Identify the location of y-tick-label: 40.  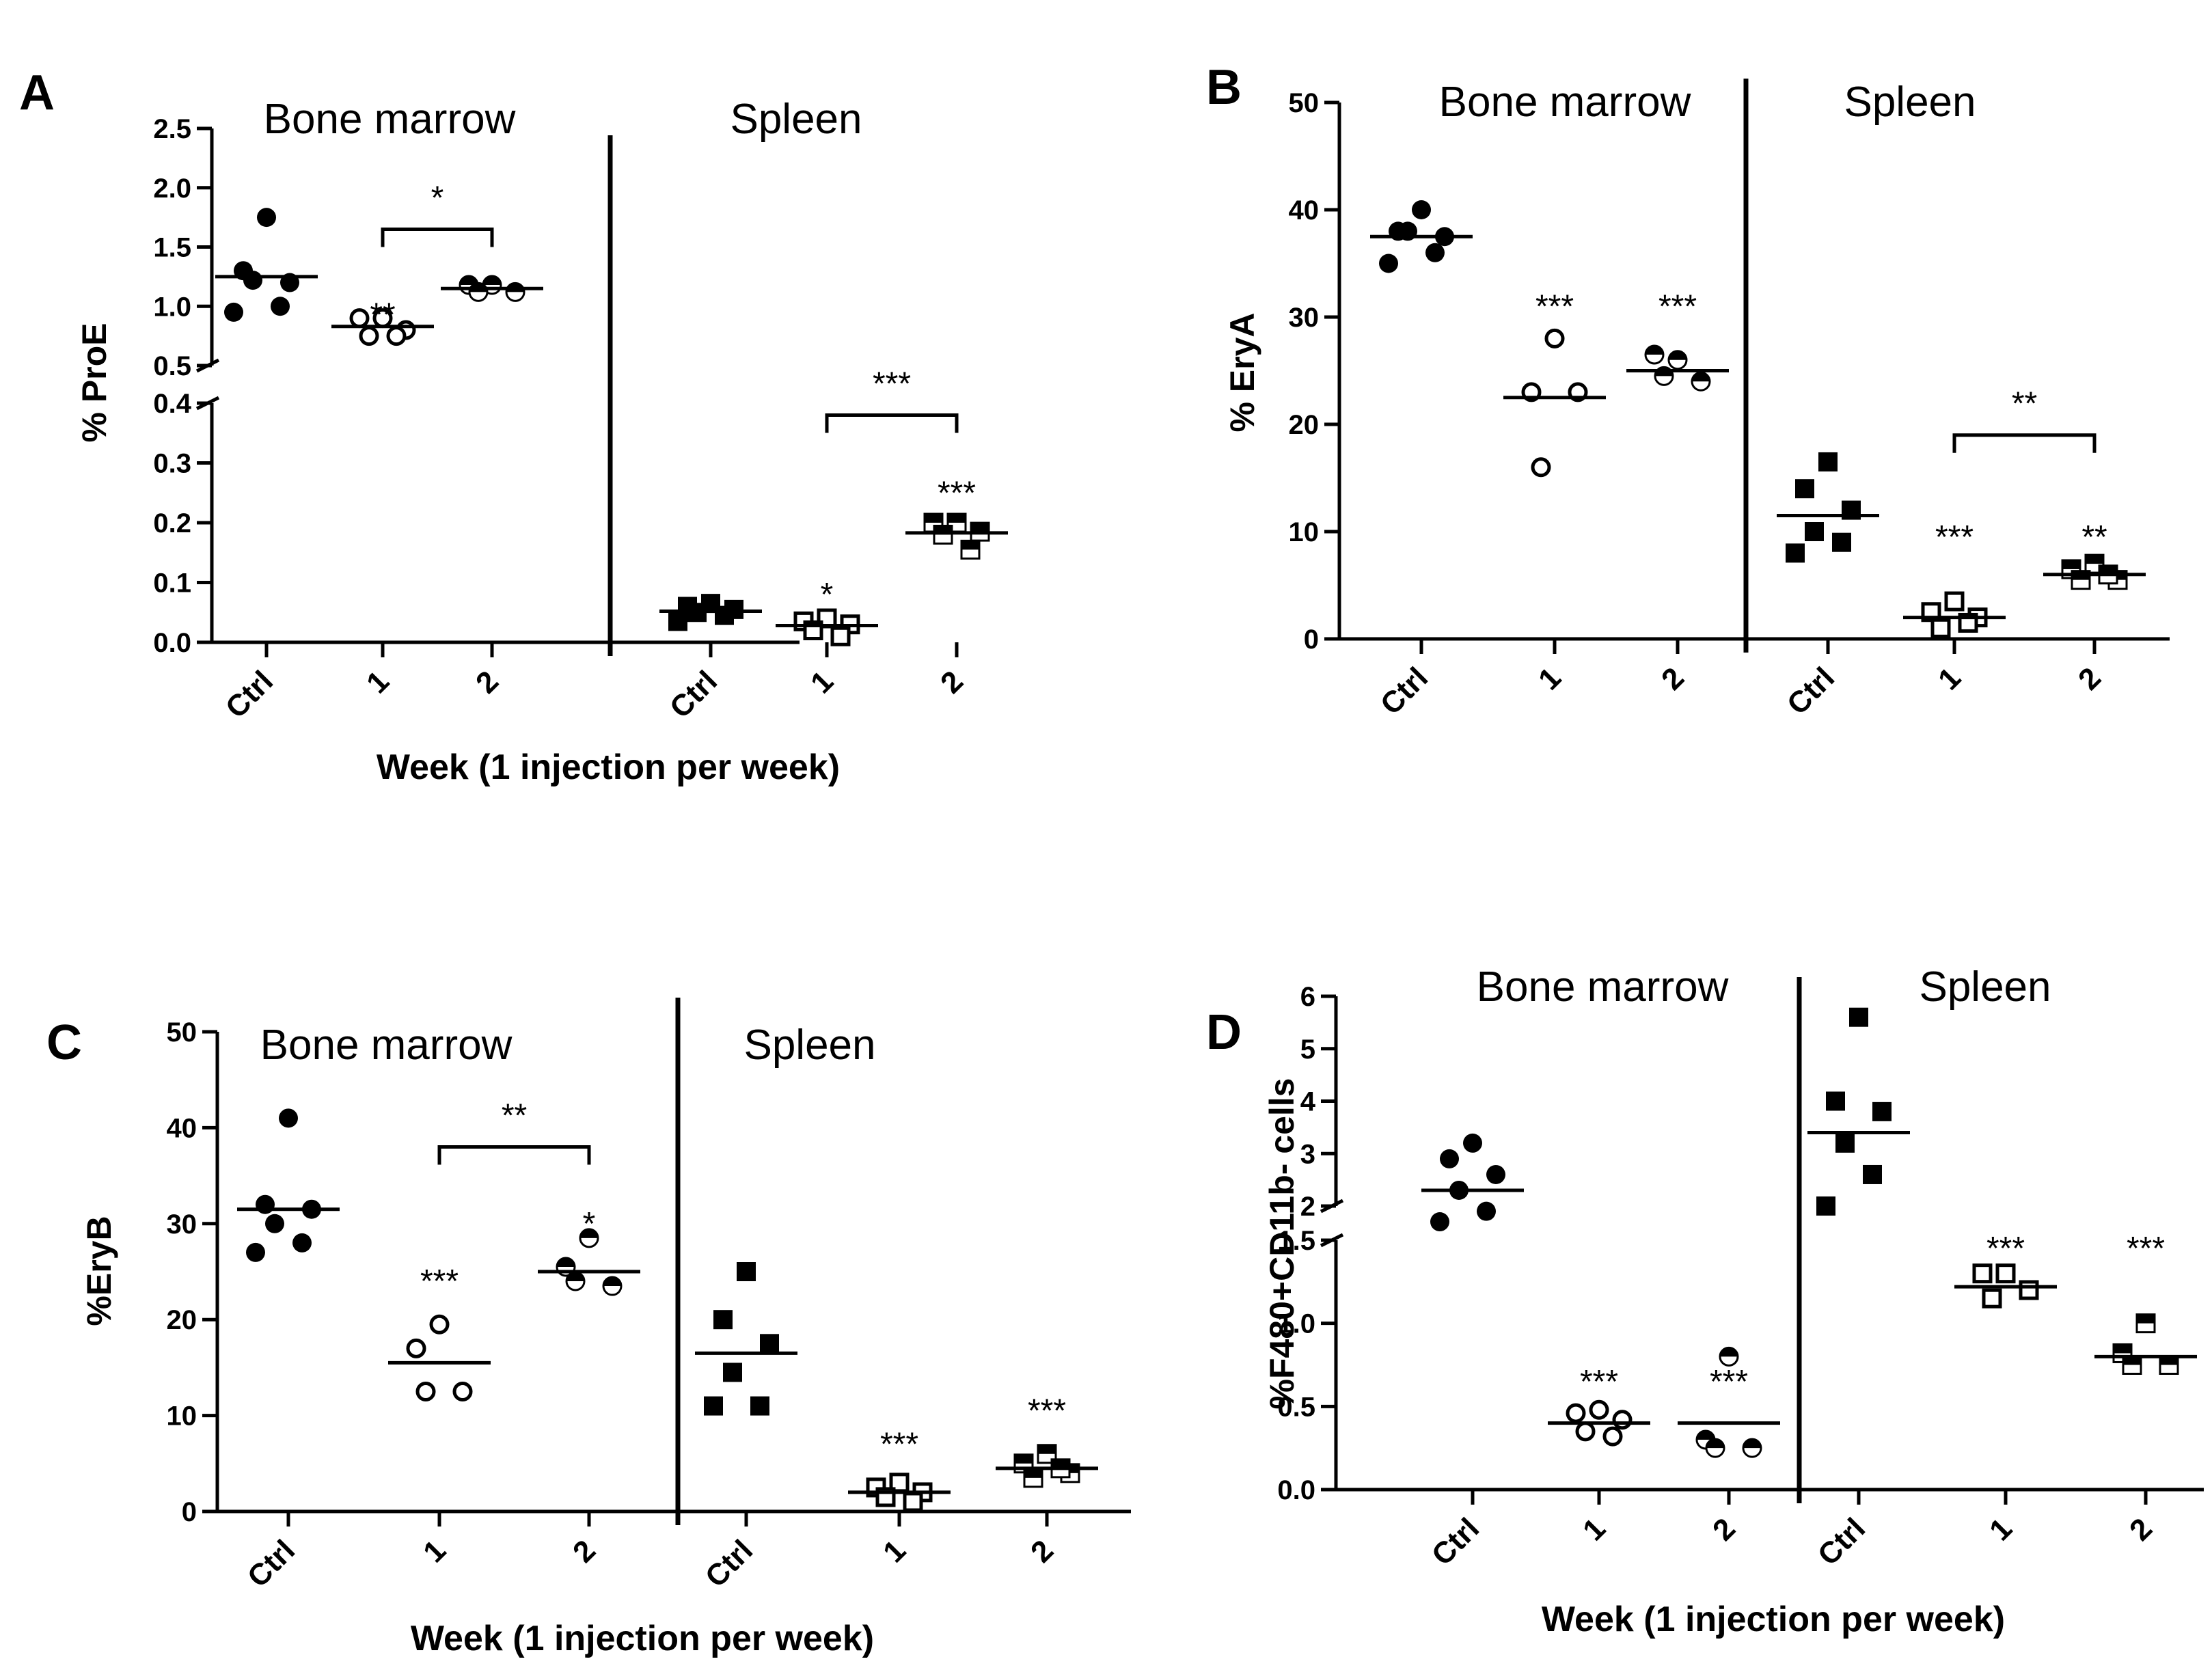
(182, 1128).